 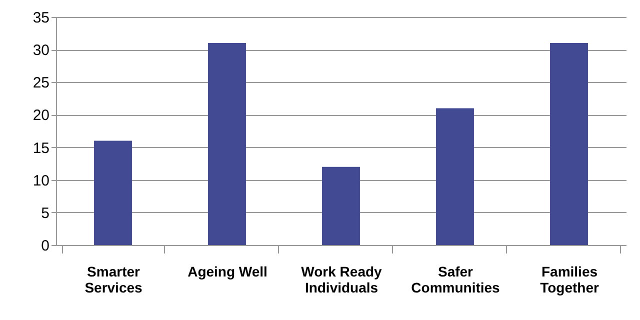 What do you see at coordinates (113, 280) in the screenshot?
I see `x-tick-label: Smarter Services` at bounding box center [113, 280].